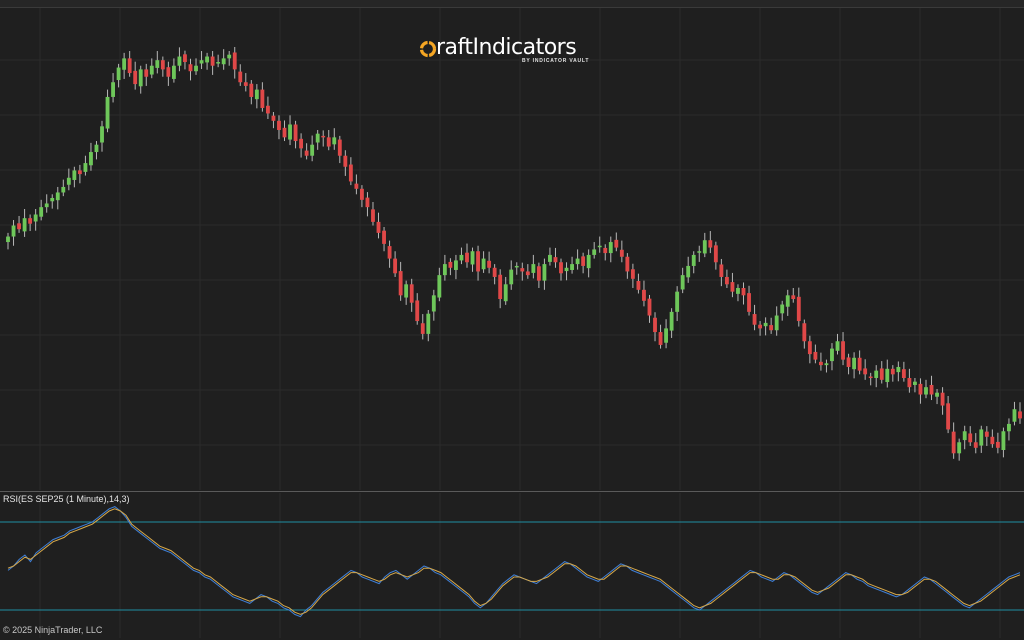 Image resolution: width=1024 pixels, height=640 pixels. What do you see at coordinates (514, 50) in the screenshot?
I see `craftindicators-logo: raftIndicators BY INDICATOR VAULT` at bounding box center [514, 50].